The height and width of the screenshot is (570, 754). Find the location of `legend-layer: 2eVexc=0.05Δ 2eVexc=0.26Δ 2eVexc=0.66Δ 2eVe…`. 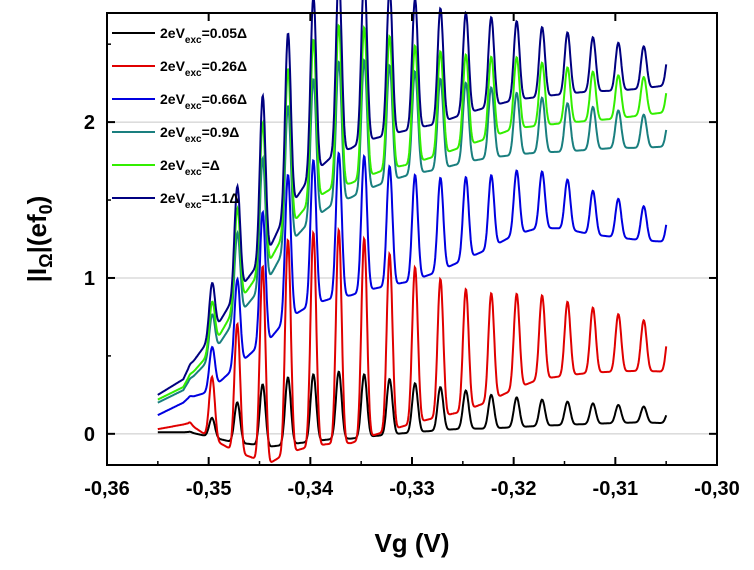

legend-layer: 2eVexc=0.05Δ 2eVexc=0.26Δ 2eVexc=0.66Δ 2eVe… is located at coordinates (179, 118).